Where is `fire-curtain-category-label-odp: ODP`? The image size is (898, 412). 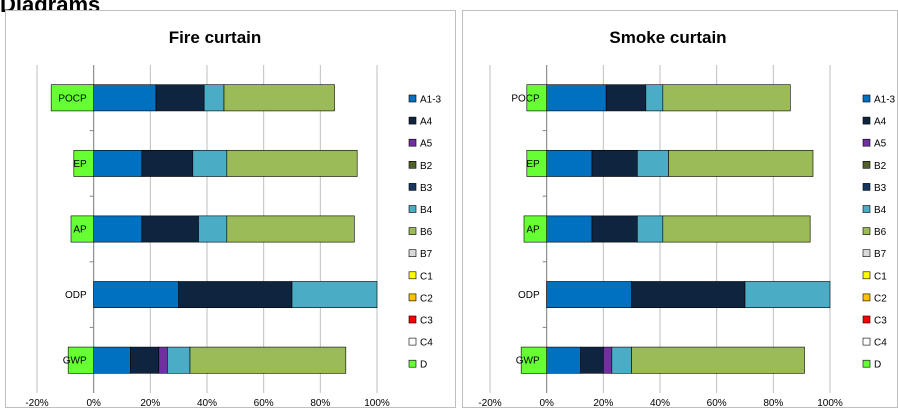
fire-curtain-category-label-odp: ODP is located at coordinates (76, 295).